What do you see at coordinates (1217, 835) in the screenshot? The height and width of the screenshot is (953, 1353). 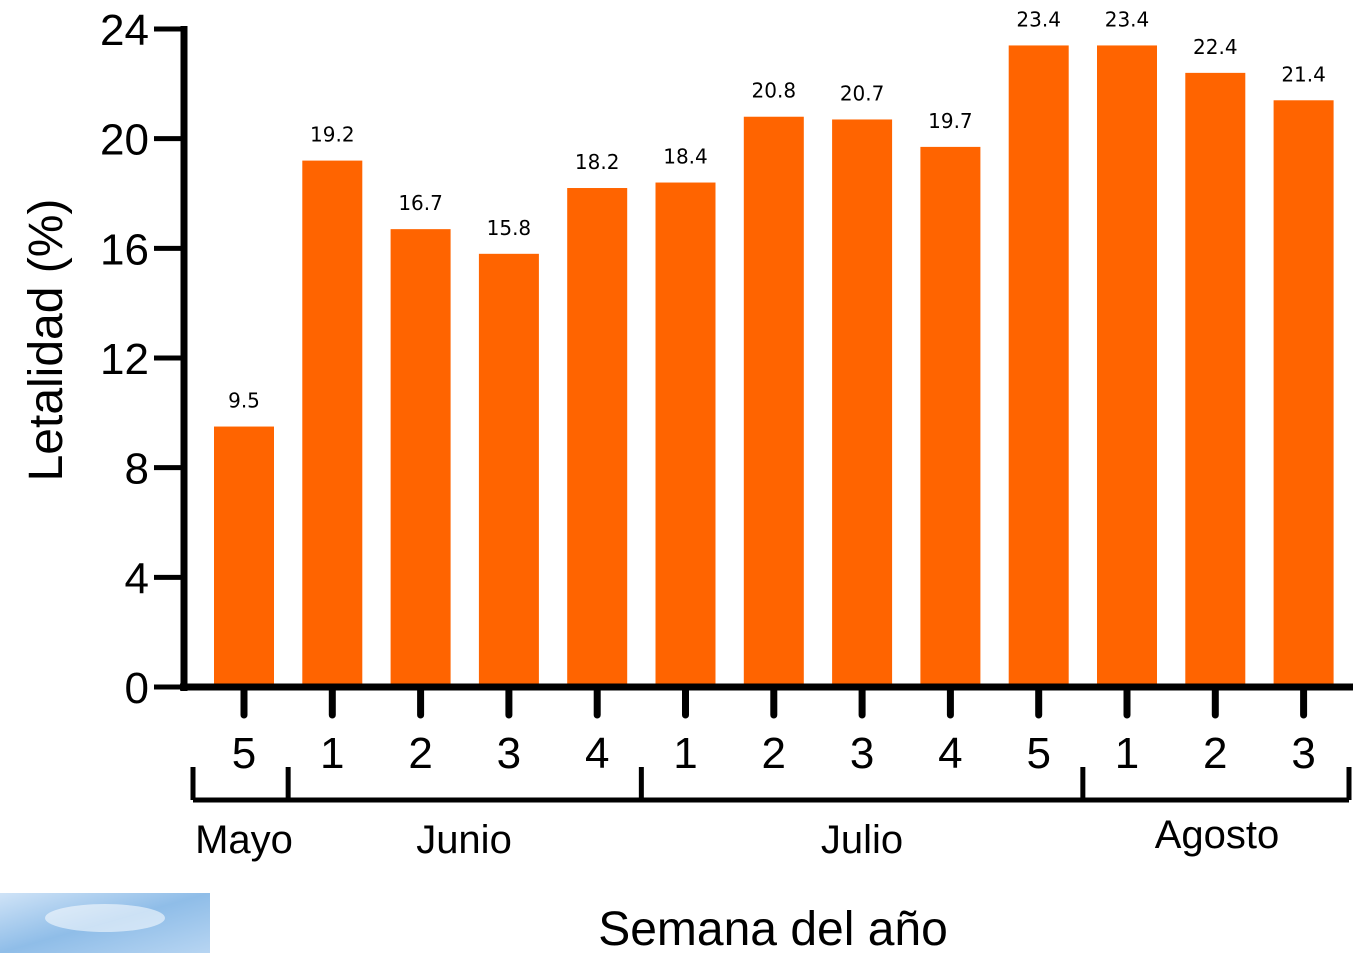 I see `month-label: Agosto` at bounding box center [1217, 835].